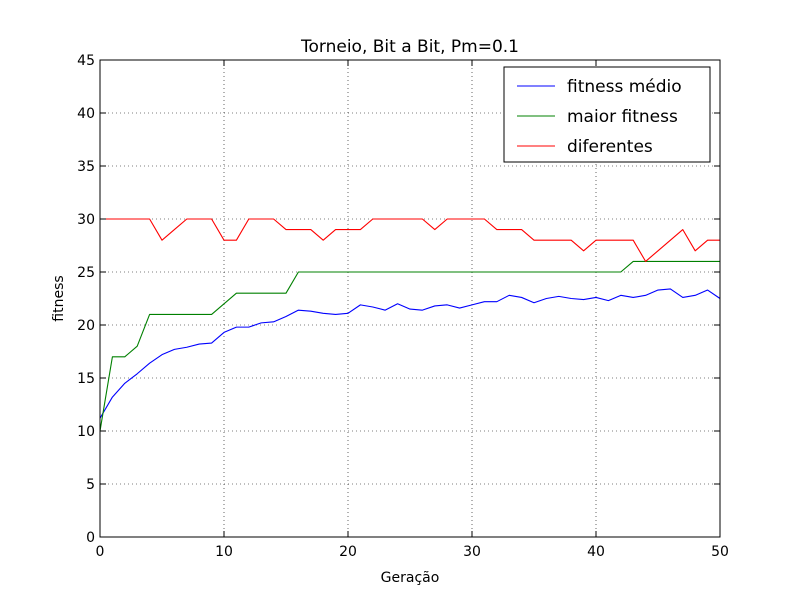 The height and width of the screenshot is (597, 800). What do you see at coordinates (622, 117) in the screenshot?
I see `legend-label-maior-fitness: maior fitness` at bounding box center [622, 117].